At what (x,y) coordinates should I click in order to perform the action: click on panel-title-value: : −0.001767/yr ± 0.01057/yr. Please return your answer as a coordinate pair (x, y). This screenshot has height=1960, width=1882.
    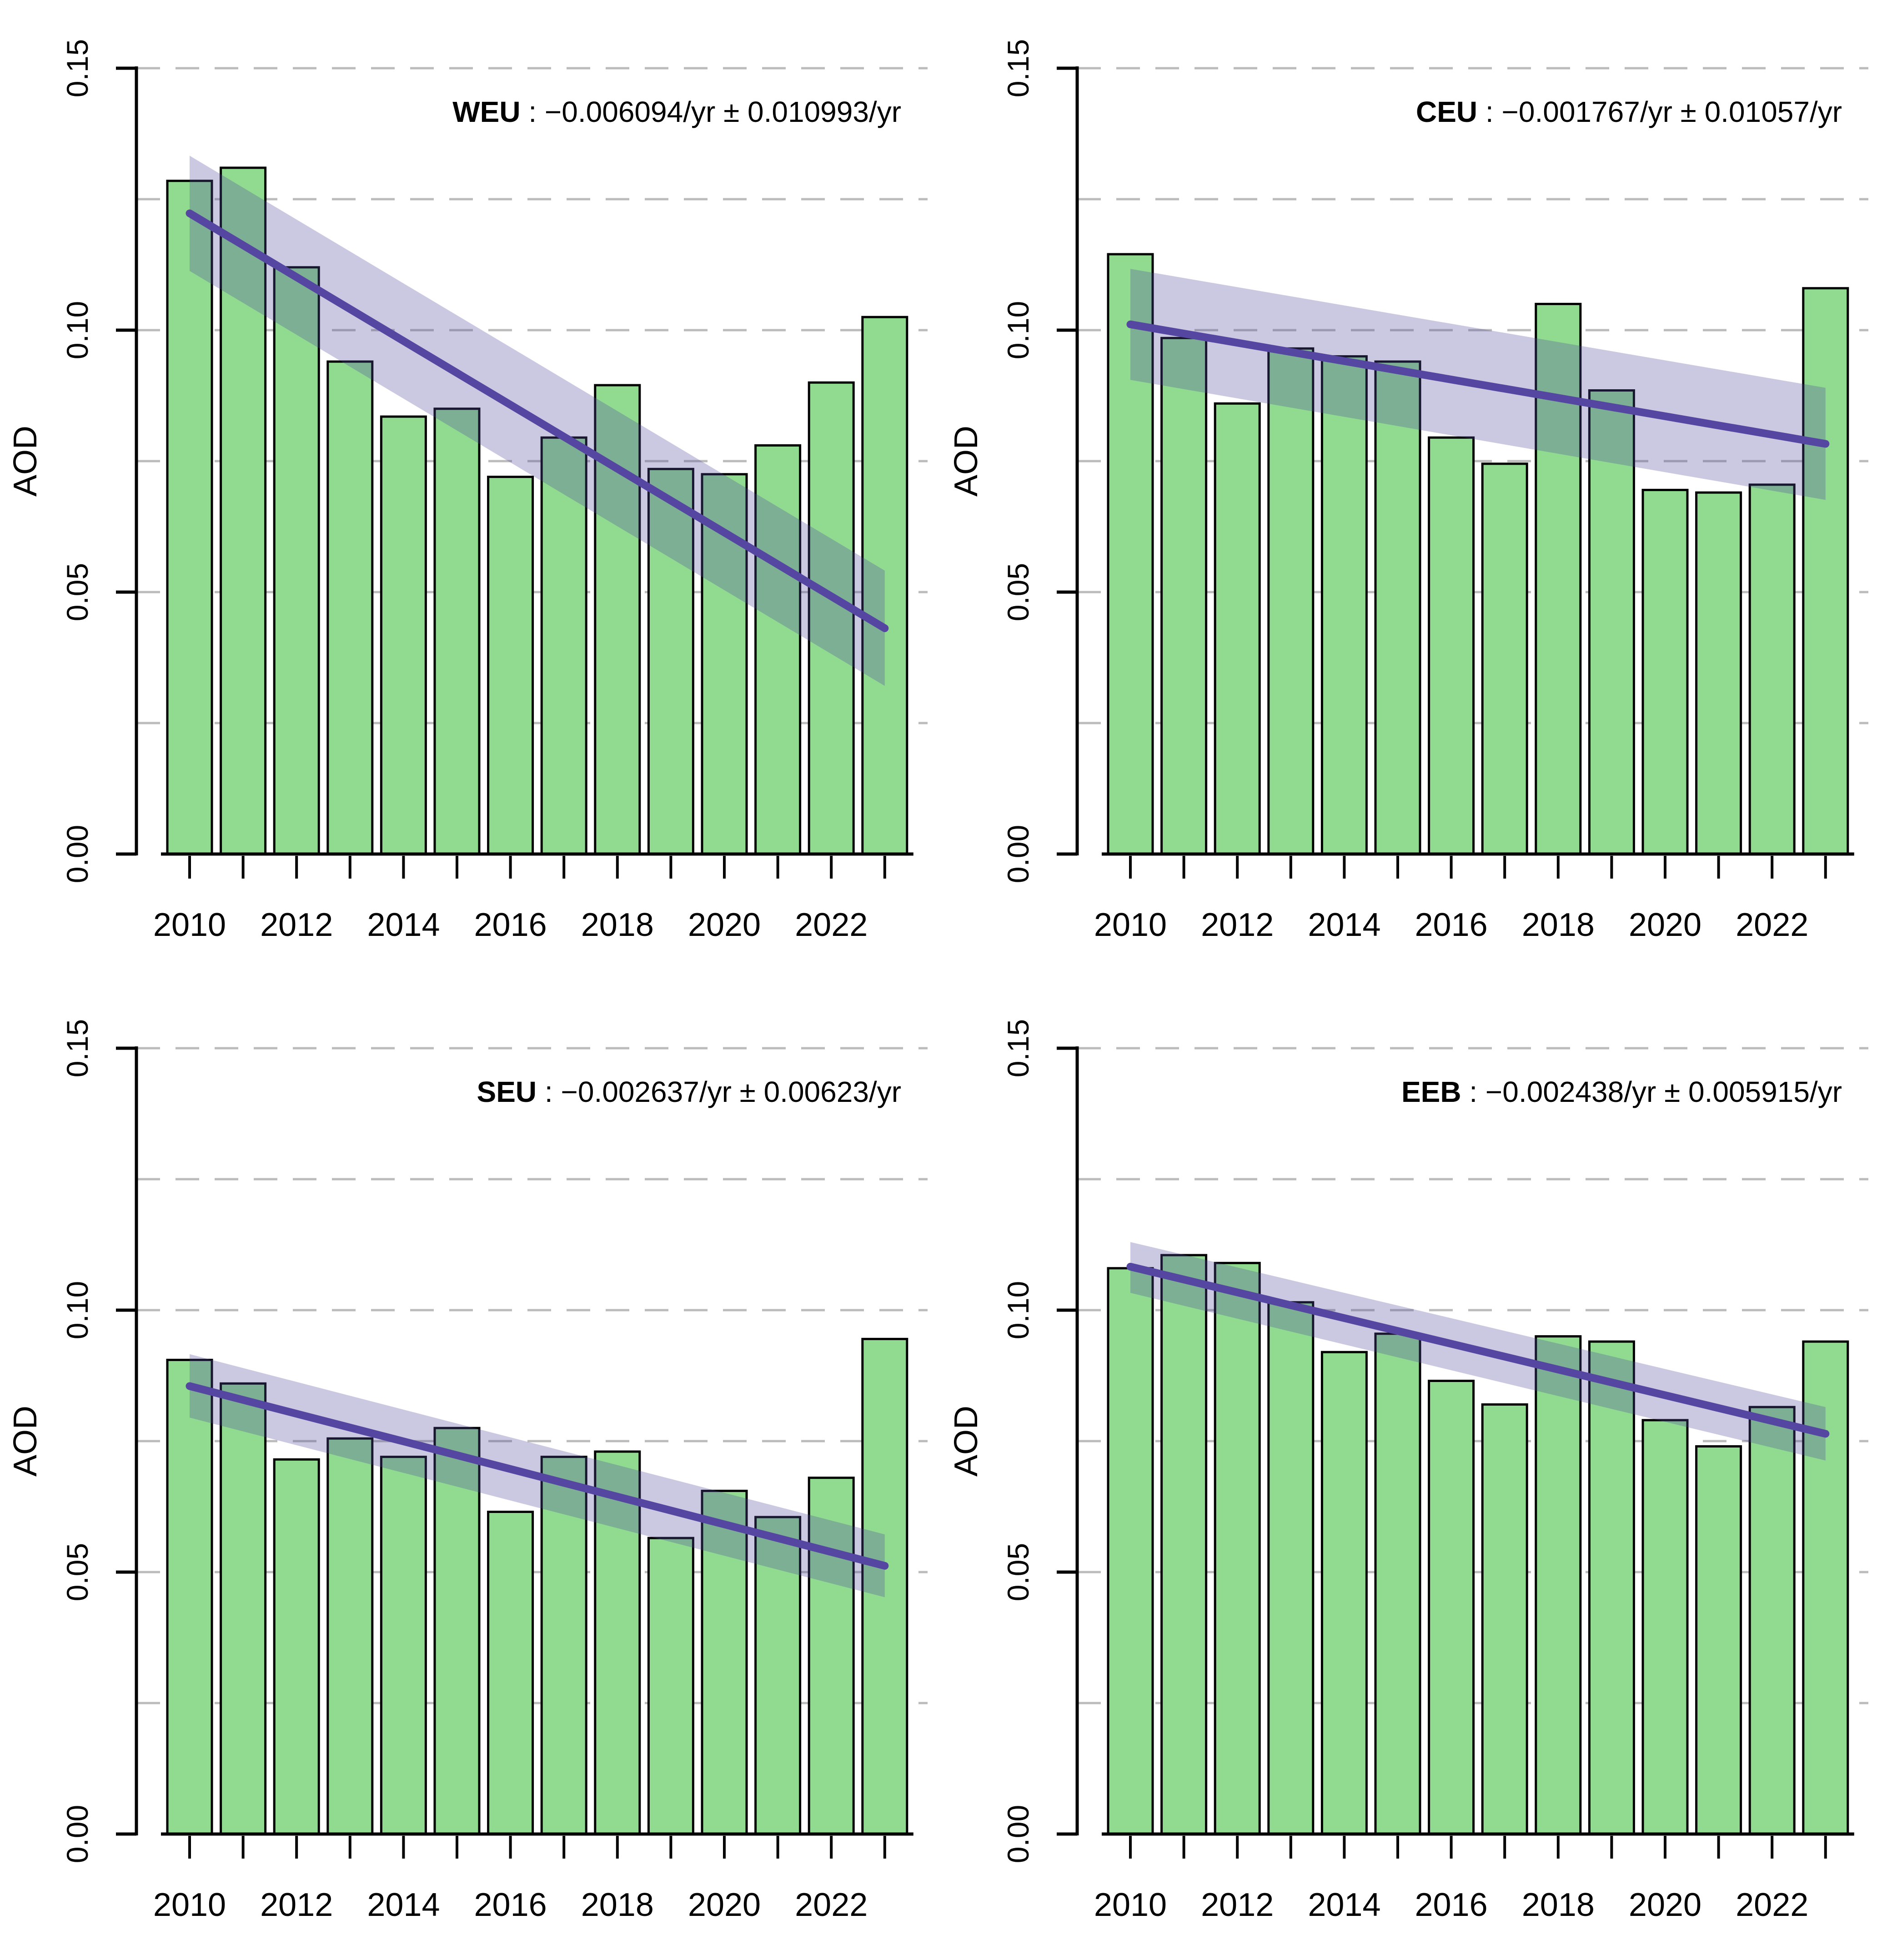
    Looking at the image, I should click on (1659, 111).